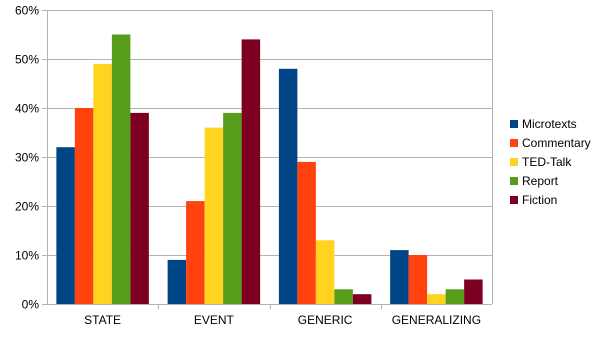 Image resolution: width=603 pixels, height=339 pixels. Describe the element at coordinates (27, 207) in the screenshot. I see `y-tick-label: 20%` at that location.